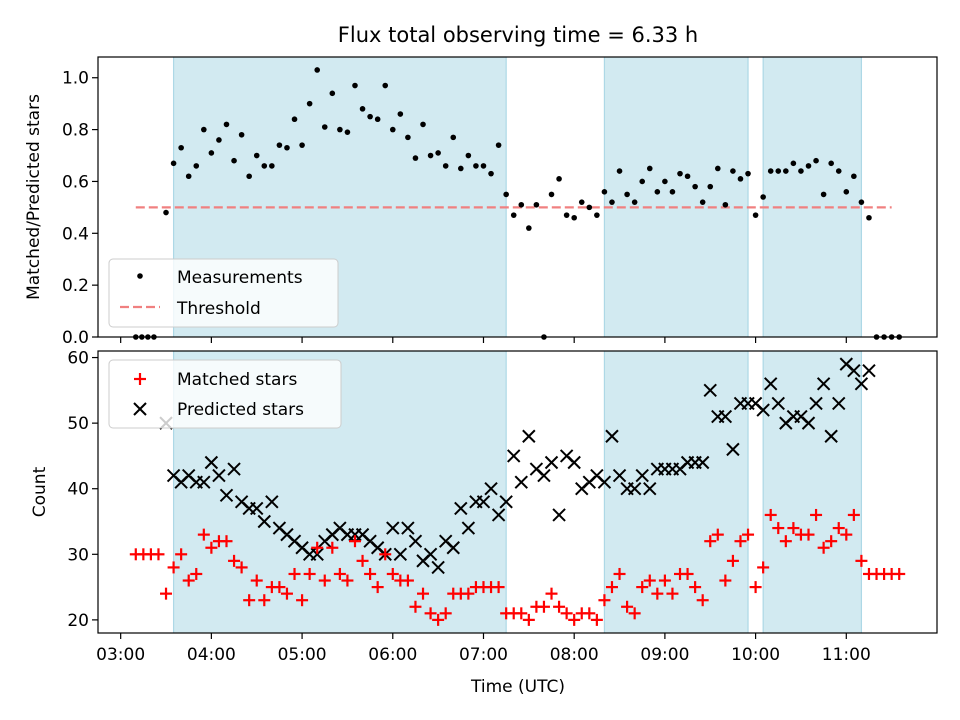 Image resolution: width=960 pixels, height=720 pixels. What do you see at coordinates (82, 490) in the screenshot?
I see `count-y-ticks: 20 30 40 50 60` at bounding box center [82, 490].